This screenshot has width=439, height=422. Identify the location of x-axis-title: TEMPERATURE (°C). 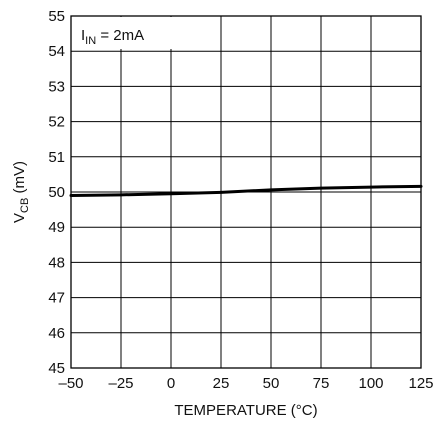
(245, 410).